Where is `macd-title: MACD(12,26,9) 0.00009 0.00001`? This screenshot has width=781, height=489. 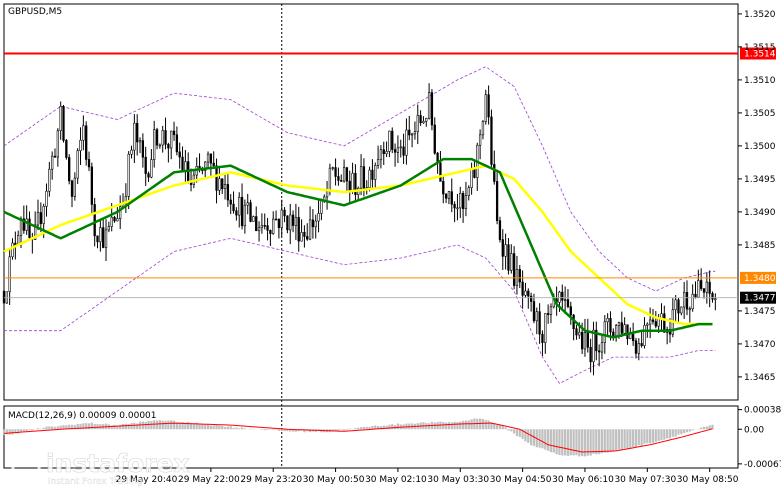 macd-title: MACD(12,26,9) 0.00009 0.00001 is located at coordinates (82, 416).